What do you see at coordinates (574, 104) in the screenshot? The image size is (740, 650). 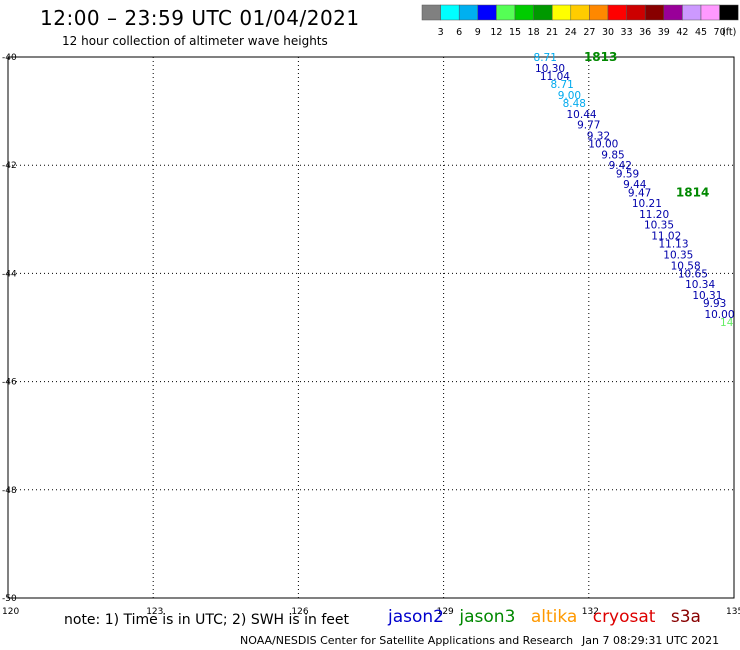 I see `swh-data-label: 8.48` at bounding box center [574, 104].